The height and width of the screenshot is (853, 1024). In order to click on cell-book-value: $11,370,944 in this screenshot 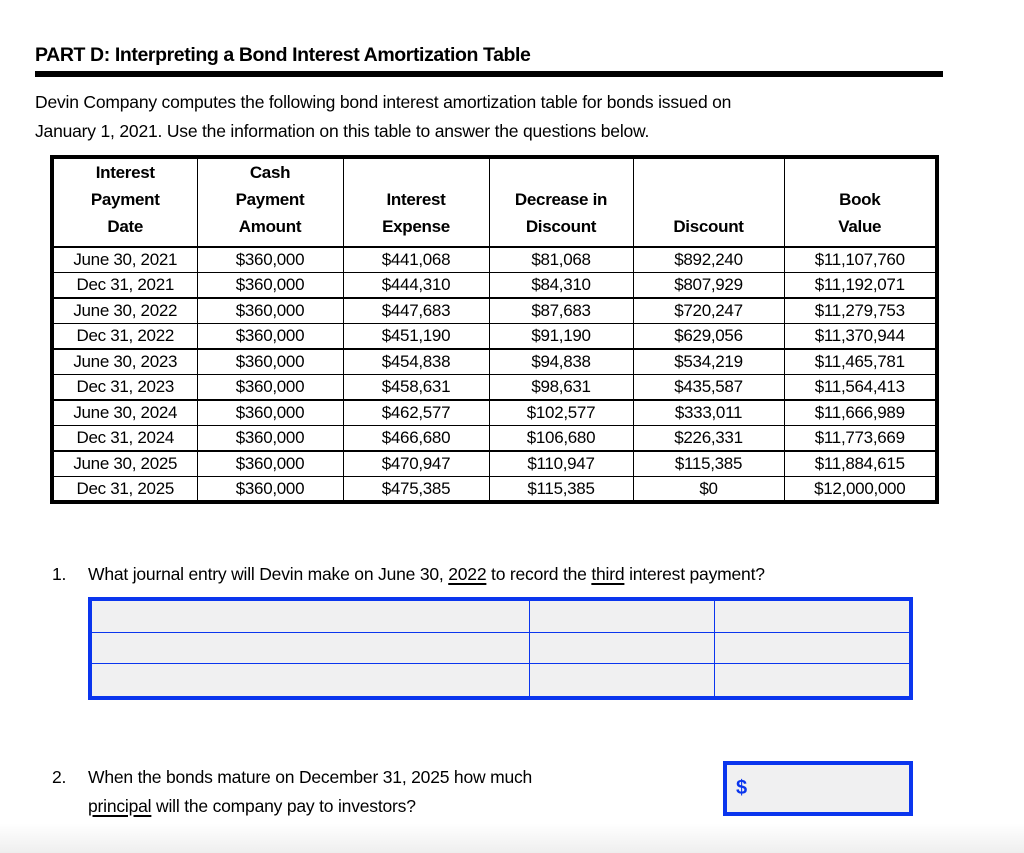, I will do `click(860, 336)`.